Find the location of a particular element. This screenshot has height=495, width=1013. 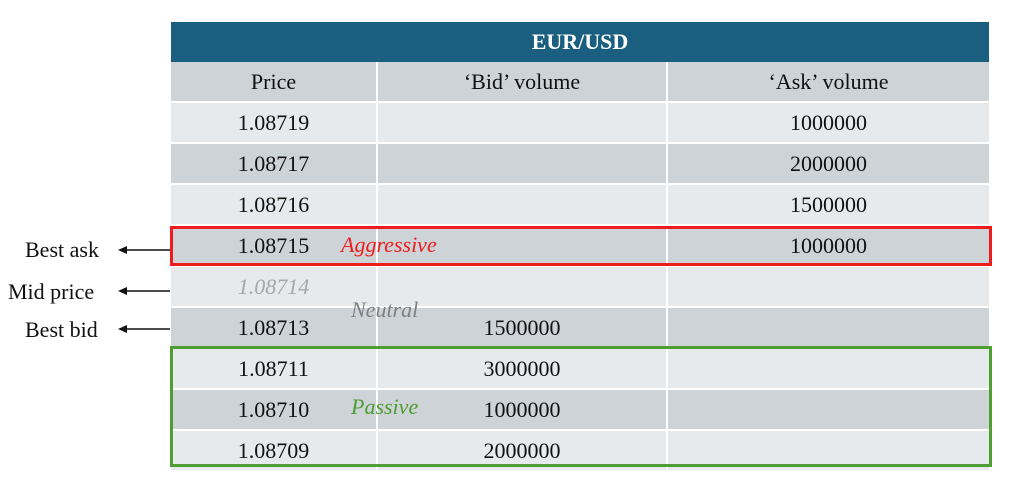

table-title: EUR/USD is located at coordinates (580, 42).